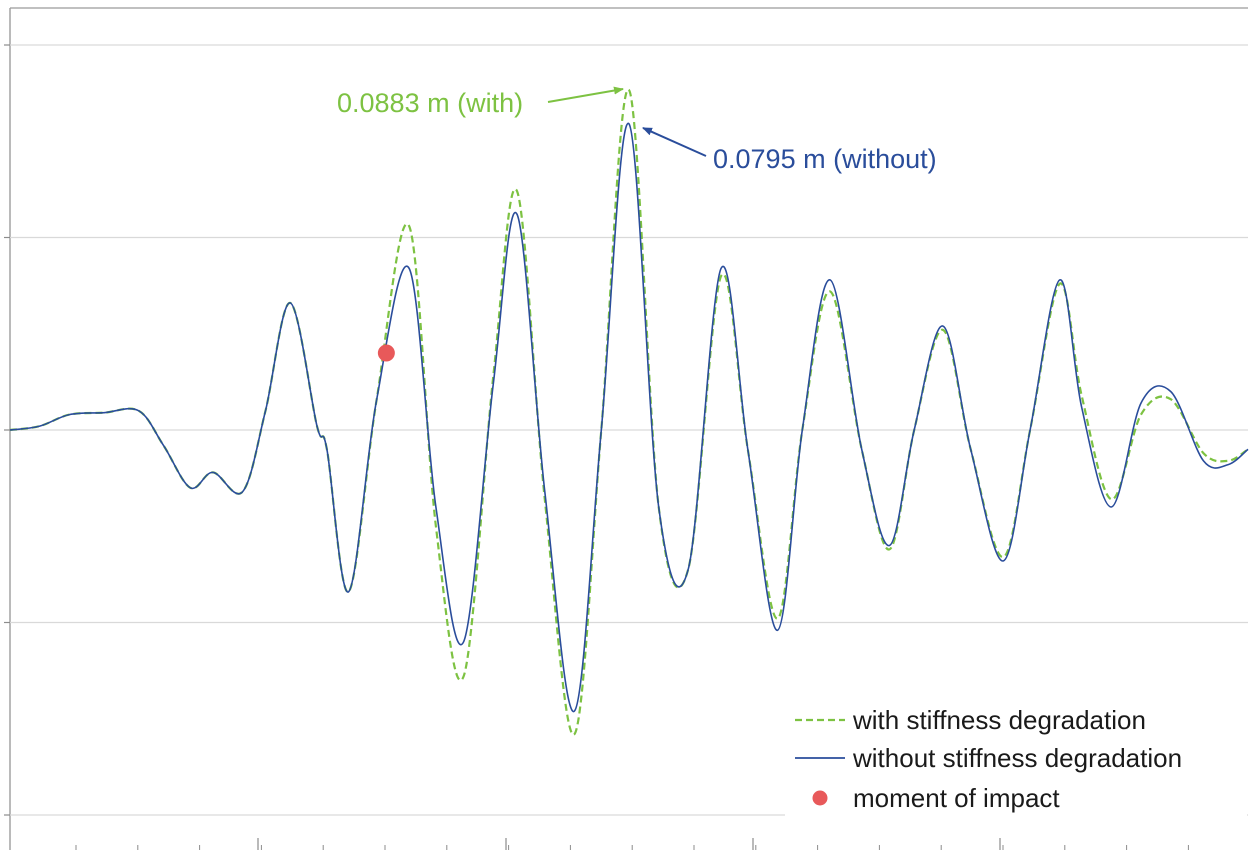  I want to click on legend-background, so click(1016, 760).